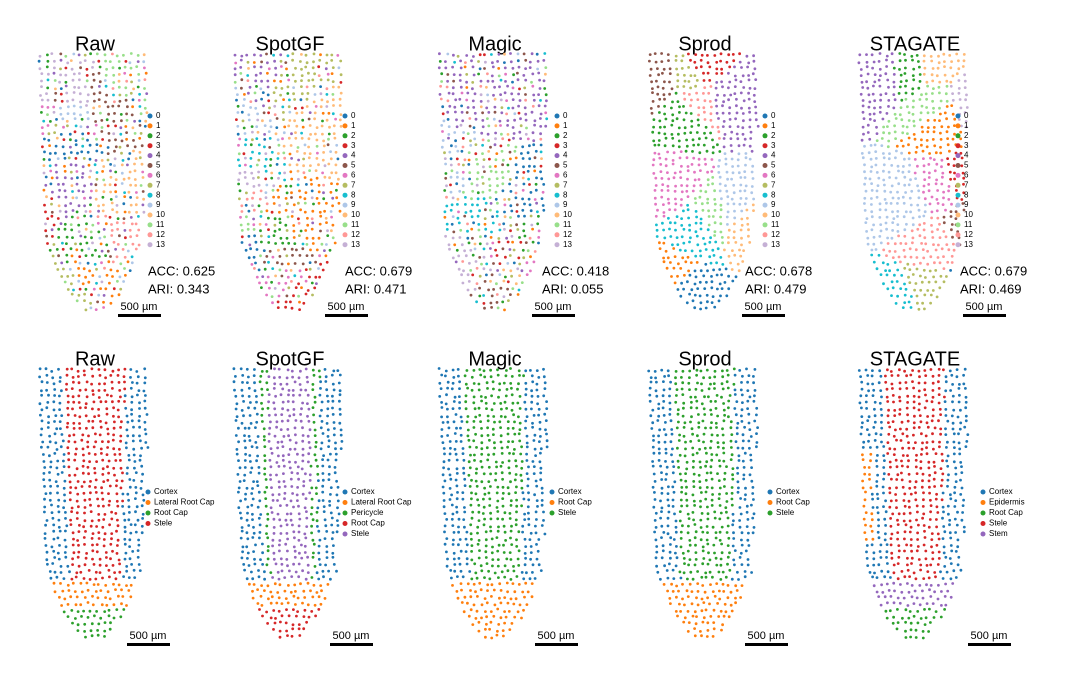 The width and height of the screenshot is (1080, 689). Describe the element at coordinates (160, 214) in the screenshot. I see `legend-label: 10` at that location.